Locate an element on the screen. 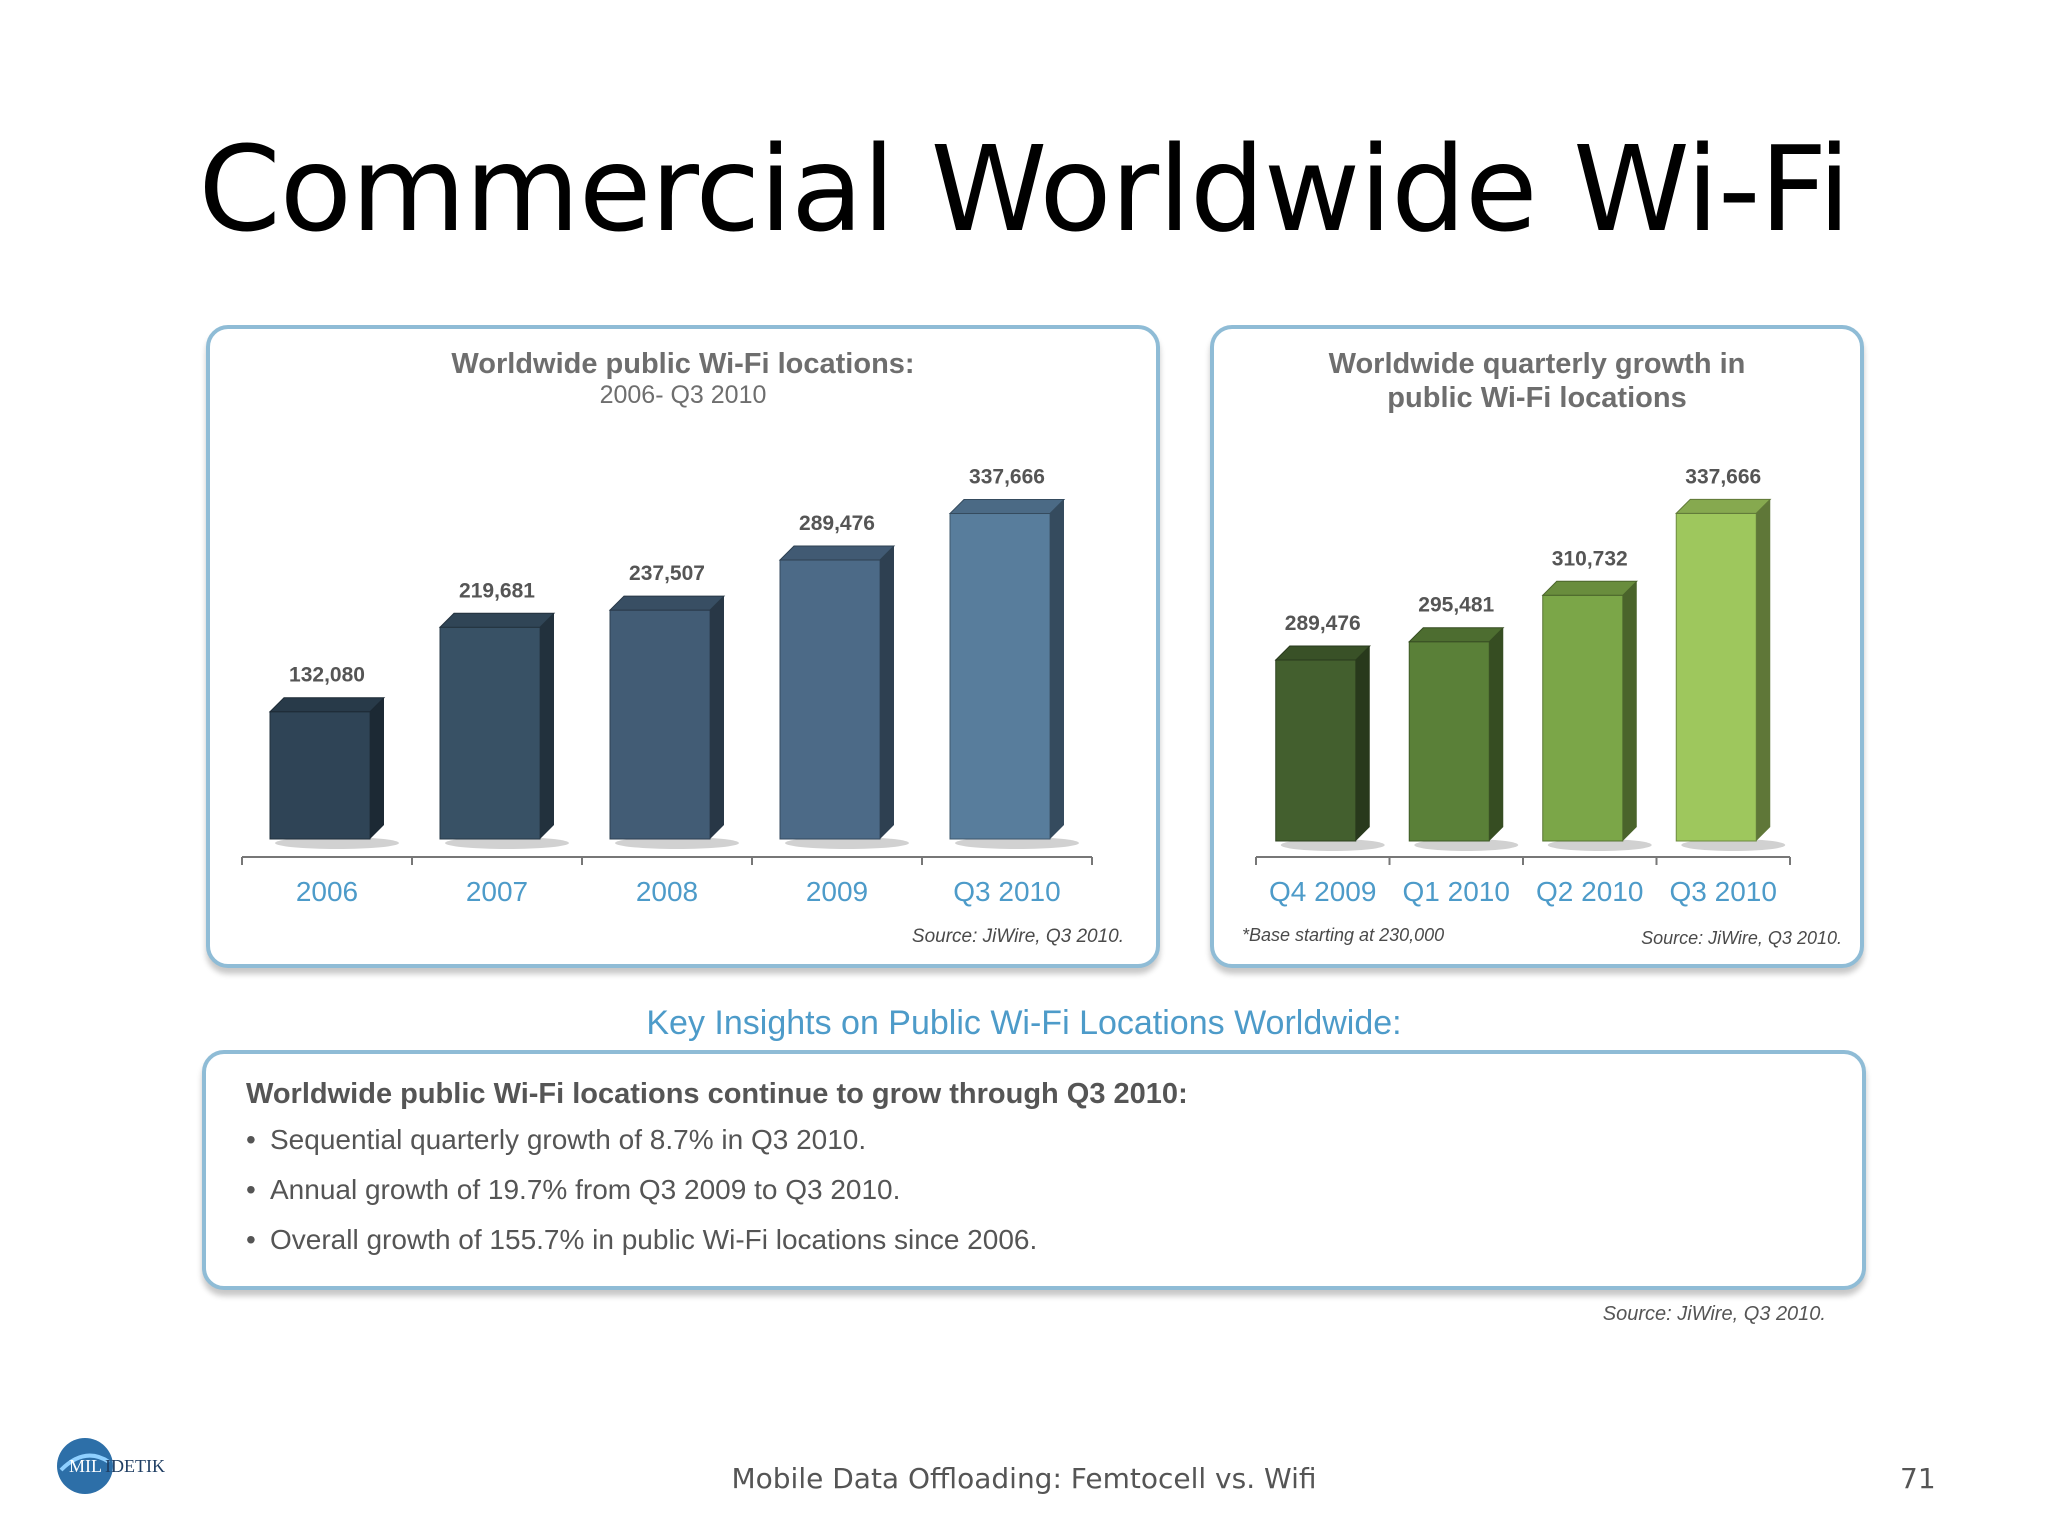 Image resolution: width=2048 pixels, height=1536 pixels. bar-2009 is located at coordinates (843, 697).